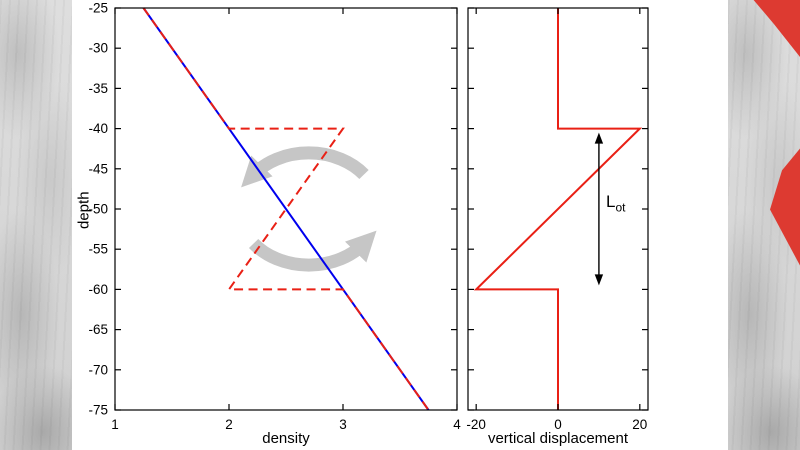  I want to click on y-tick-label: -30, so click(98, 48).